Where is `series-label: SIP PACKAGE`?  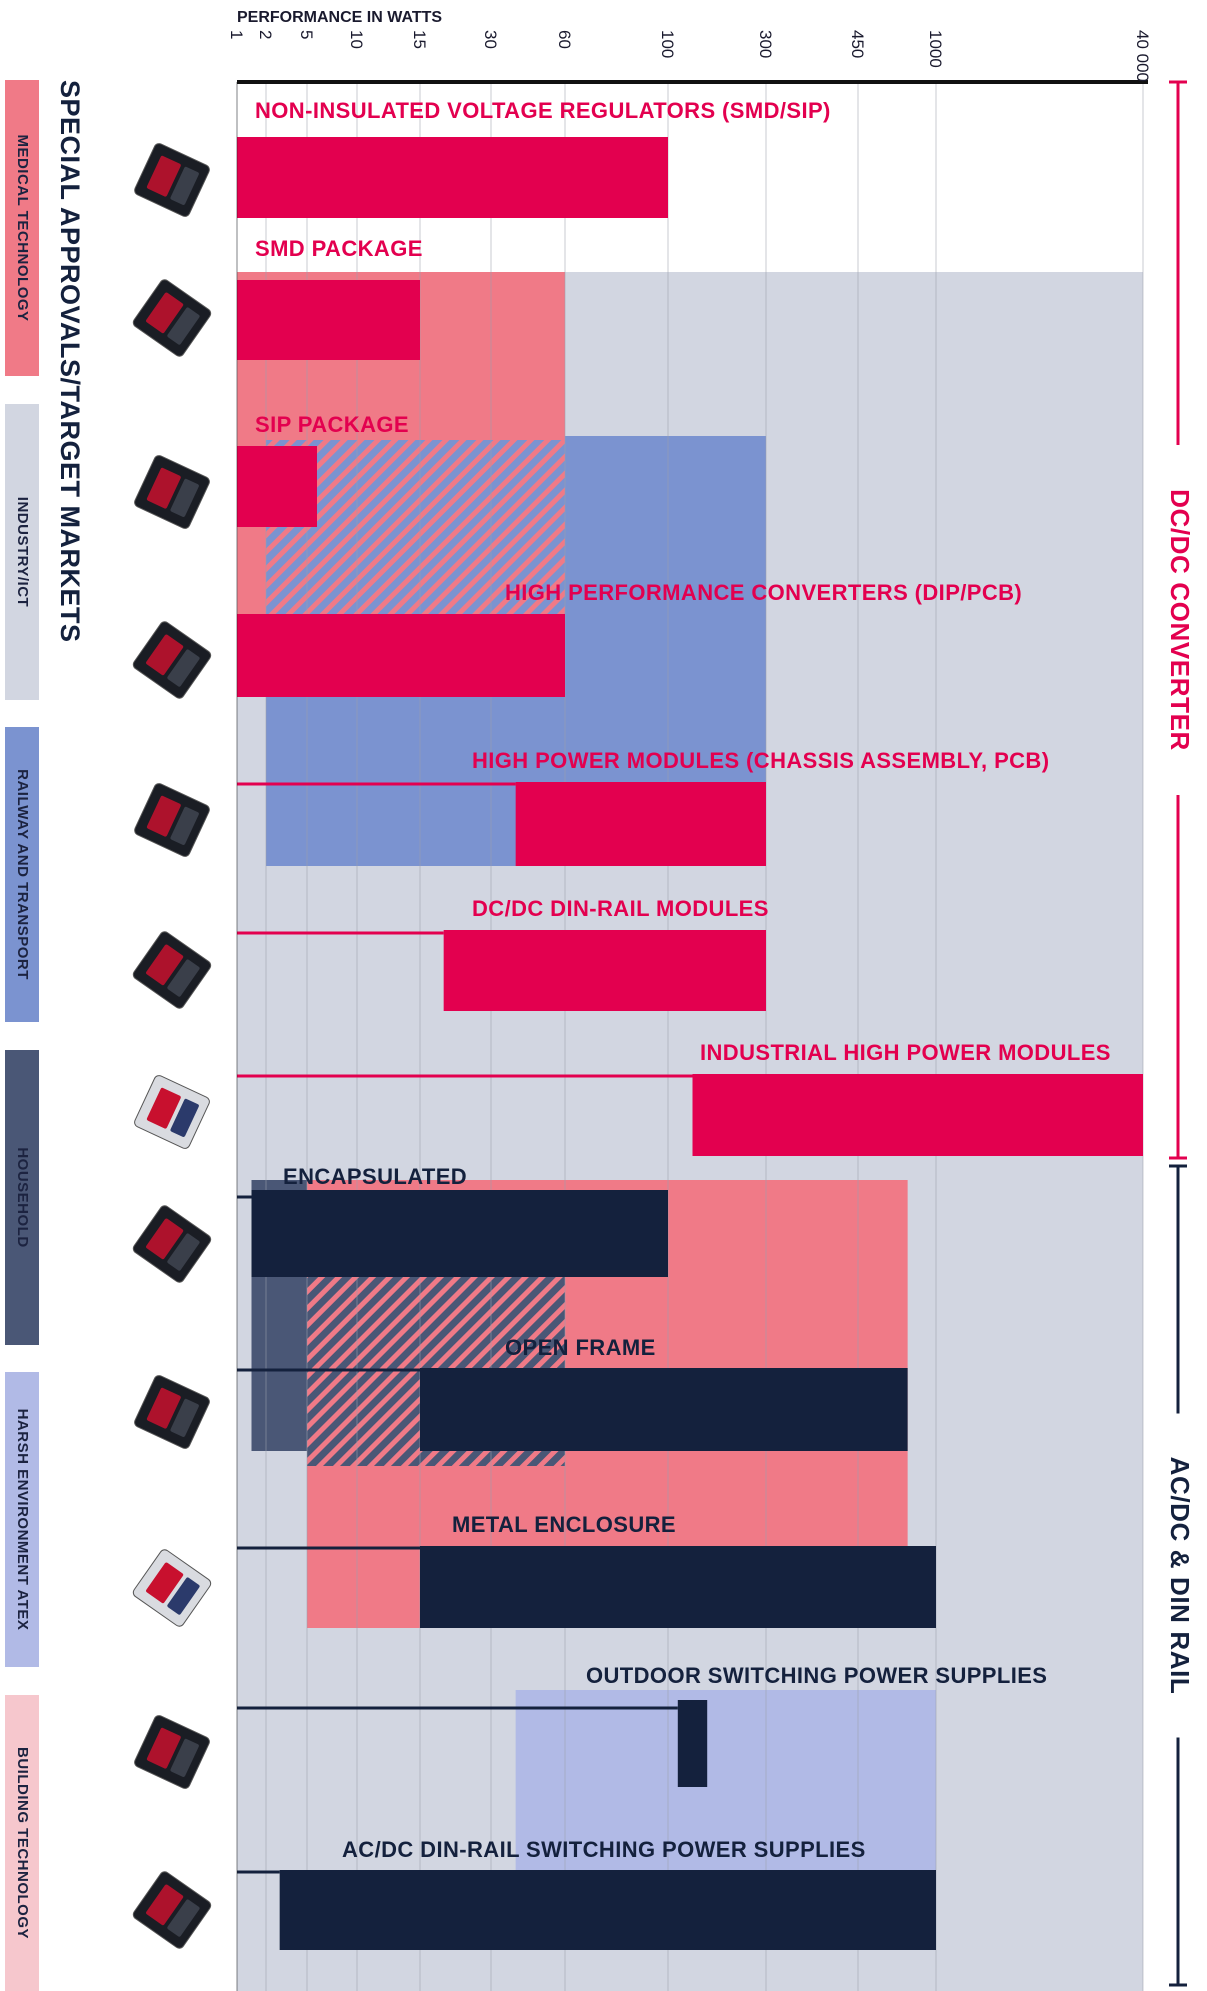
series-label: SIP PACKAGE is located at coordinates (332, 424).